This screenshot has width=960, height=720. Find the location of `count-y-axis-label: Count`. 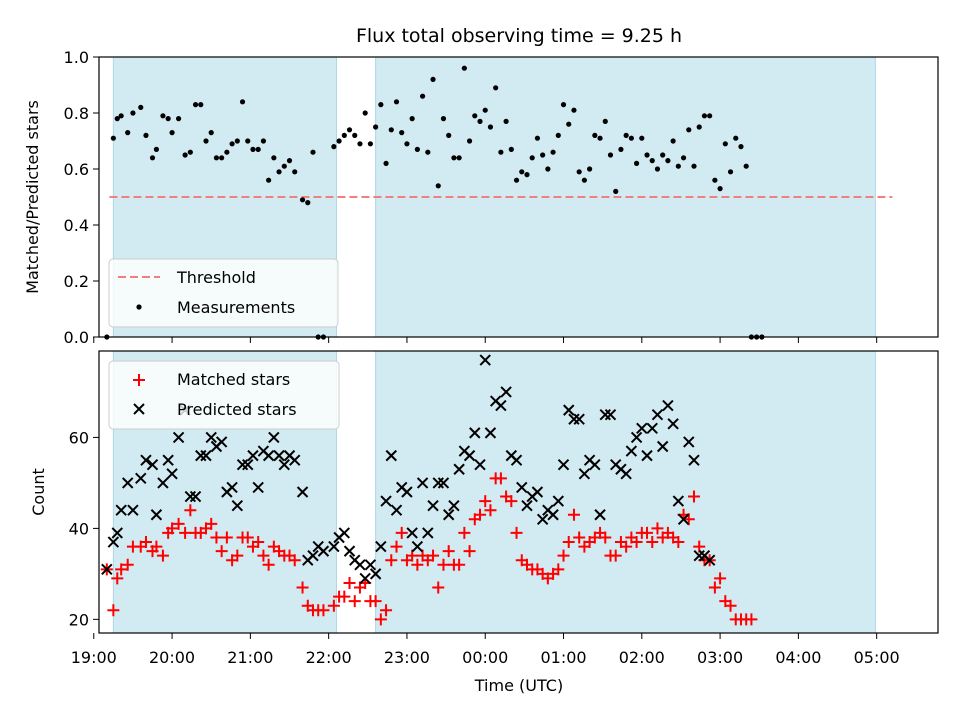

count-y-axis-label: Count is located at coordinates (38, 492).